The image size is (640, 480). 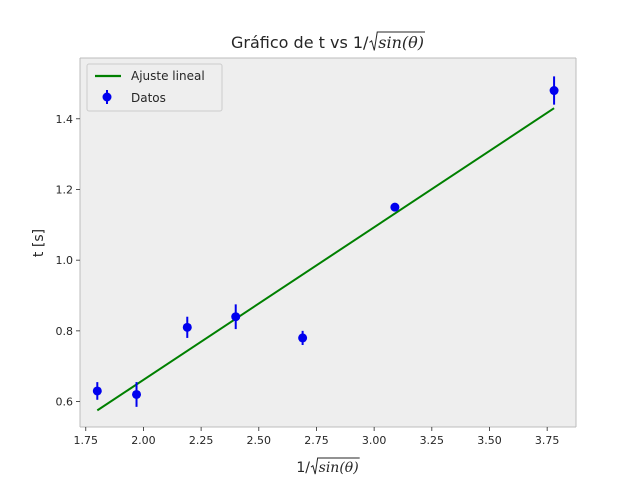 I want to click on y-tick-label: 1.2, so click(x=65, y=189).